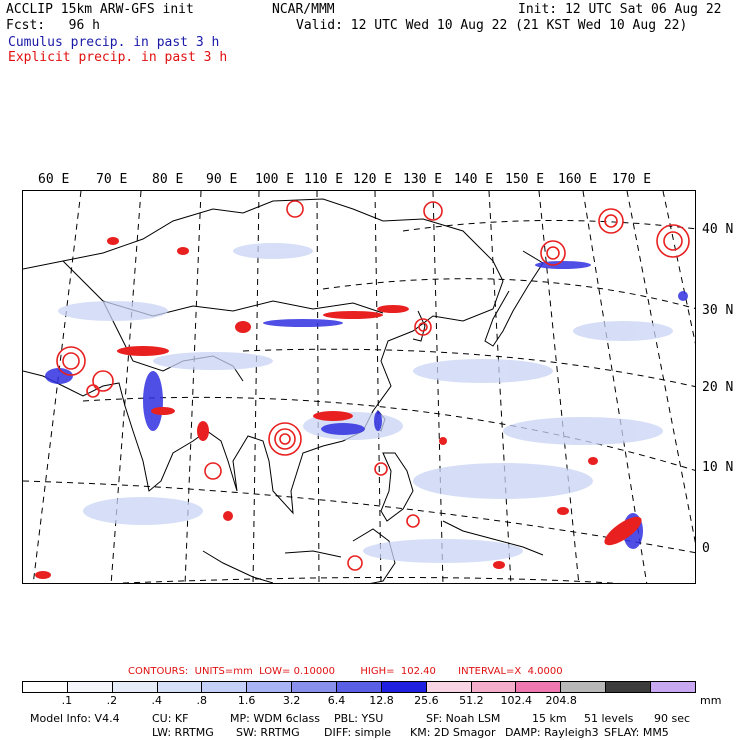 Image resolution: width=740 pixels, height=740 pixels. What do you see at coordinates (231, 671) in the screenshot?
I see `contour-units: CONTOURS: UNITS=mm LOW= 0.10000` at bounding box center [231, 671].